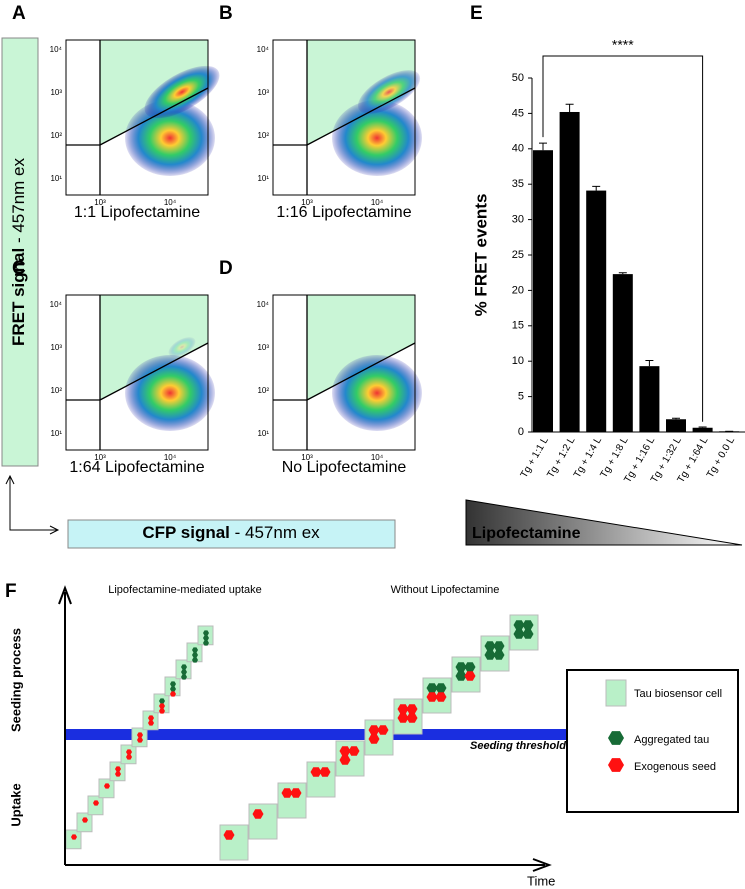 This screenshot has height=889, width=745. What do you see at coordinates (19, 268) in the screenshot?
I see `panel-label: C` at bounding box center [19, 268].